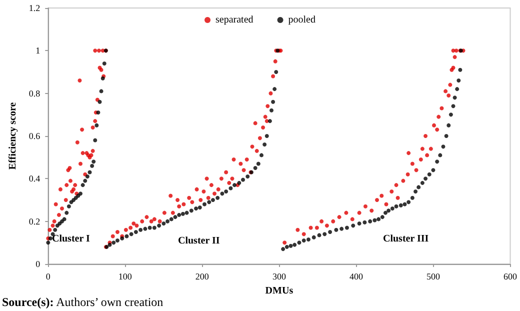 This screenshot has height=311, width=520. What do you see at coordinates (48, 277) in the screenshot?
I see `x-tick-label: 0` at bounding box center [48, 277].